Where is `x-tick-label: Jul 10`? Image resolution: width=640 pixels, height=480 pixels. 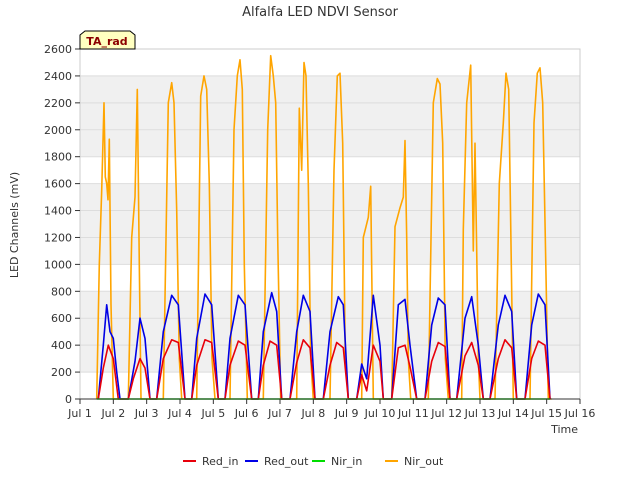
x-tick-label: Jul 10 is located at coordinates (380, 413).